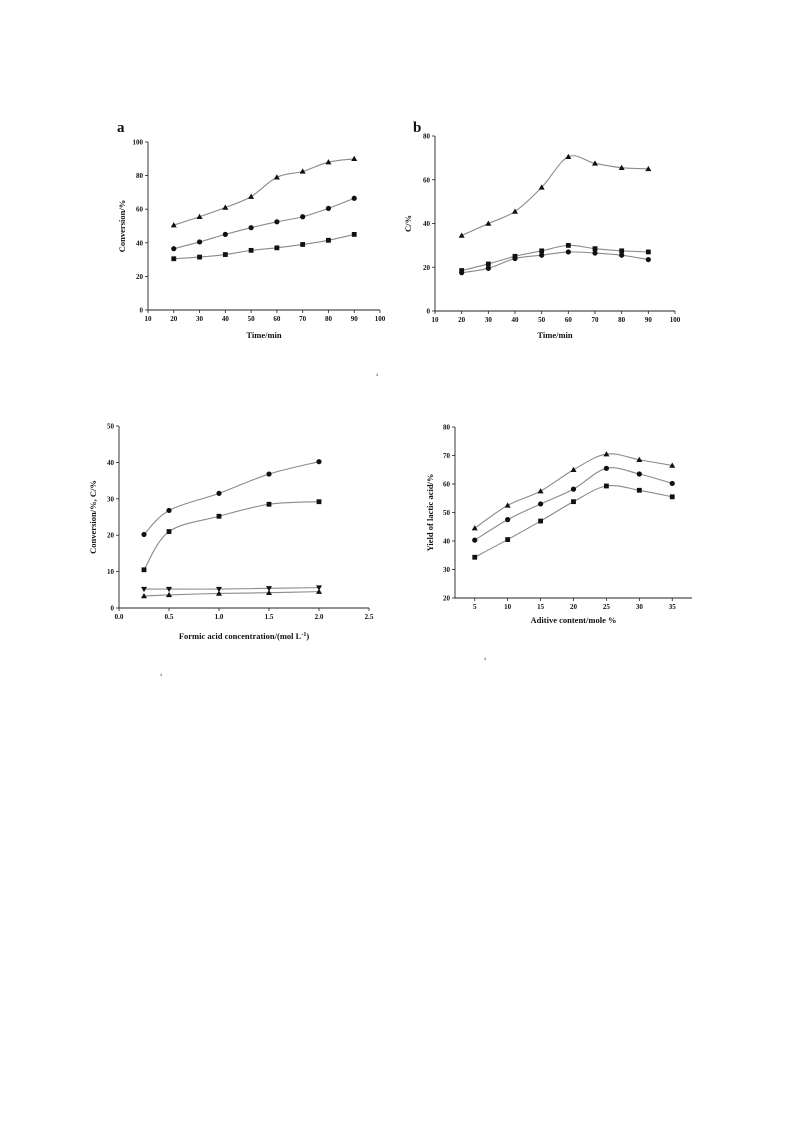  Describe the element at coordinates (427, 268) in the screenshot. I see `chart-b-y-tick-label: 20` at that location.